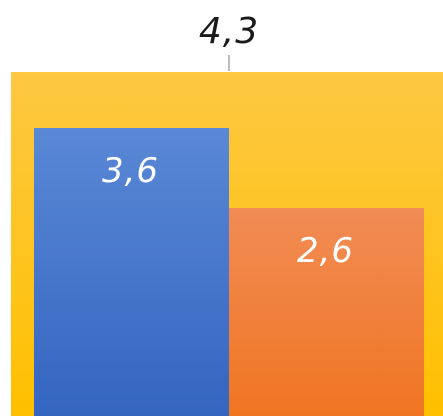  What do you see at coordinates (229, 31) in the screenshot?
I see `total-value-label: 4,3` at bounding box center [229, 31].